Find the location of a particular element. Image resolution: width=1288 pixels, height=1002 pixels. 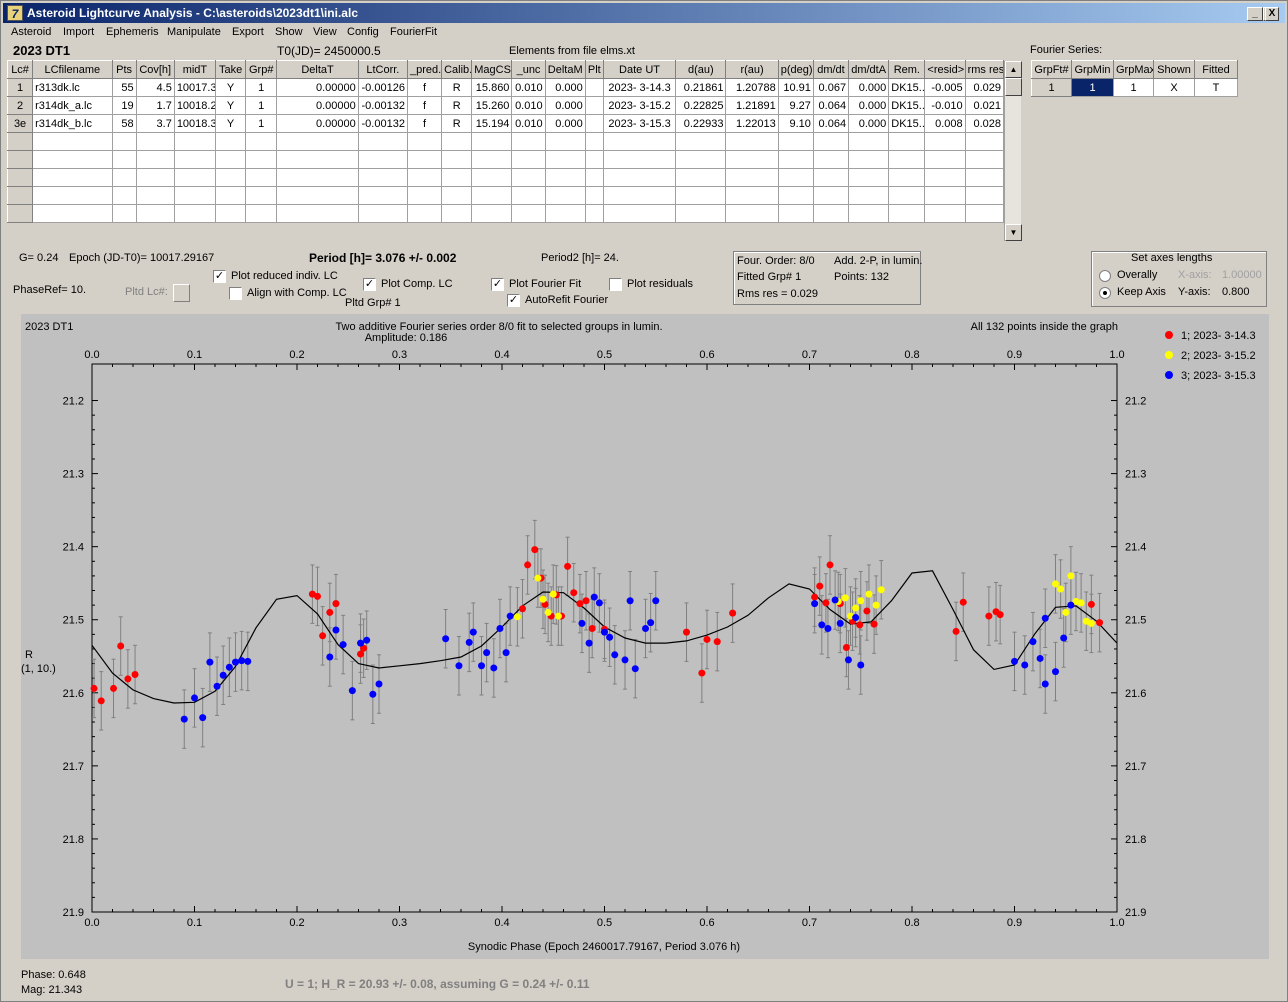

table-cell: 0.021 is located at coordinates (984, 105).